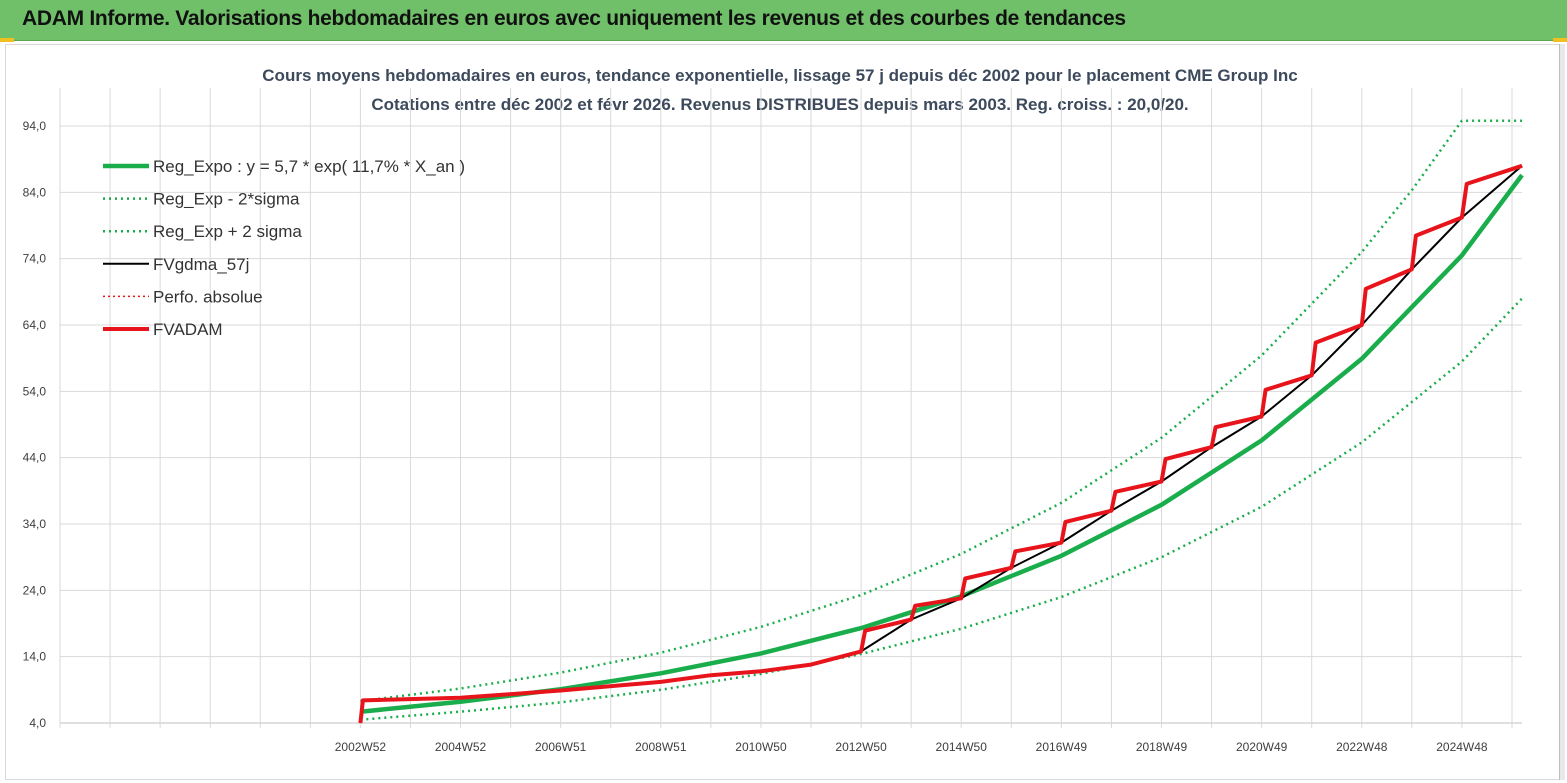  I want to click on x-tick-label: 2012W50, so click(861, 747).